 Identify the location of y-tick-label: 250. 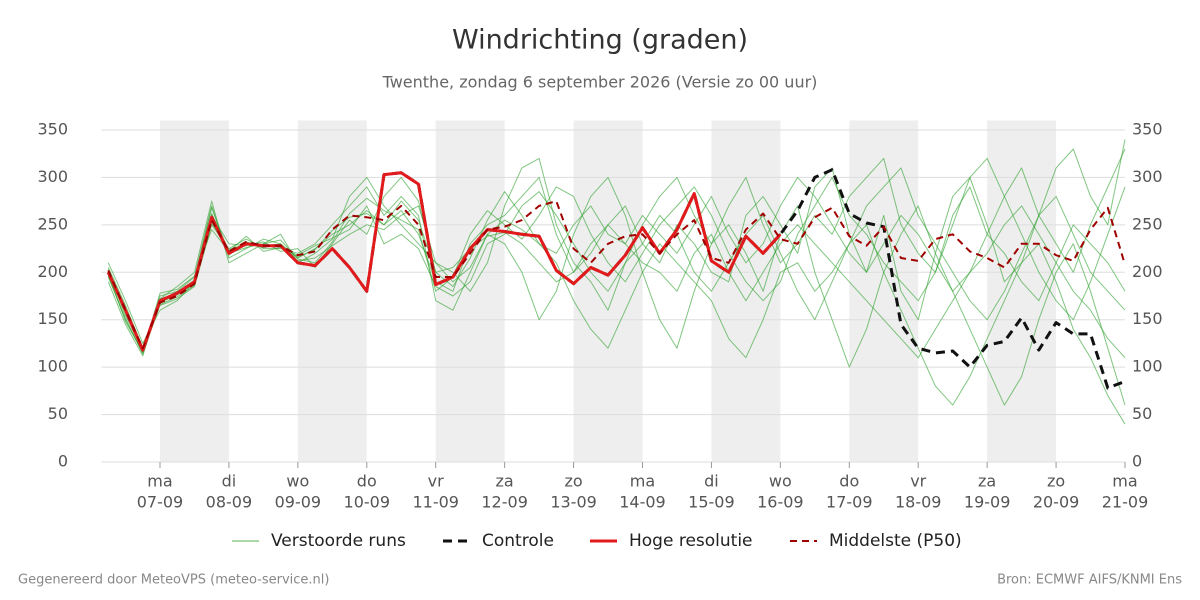
(52, 223).